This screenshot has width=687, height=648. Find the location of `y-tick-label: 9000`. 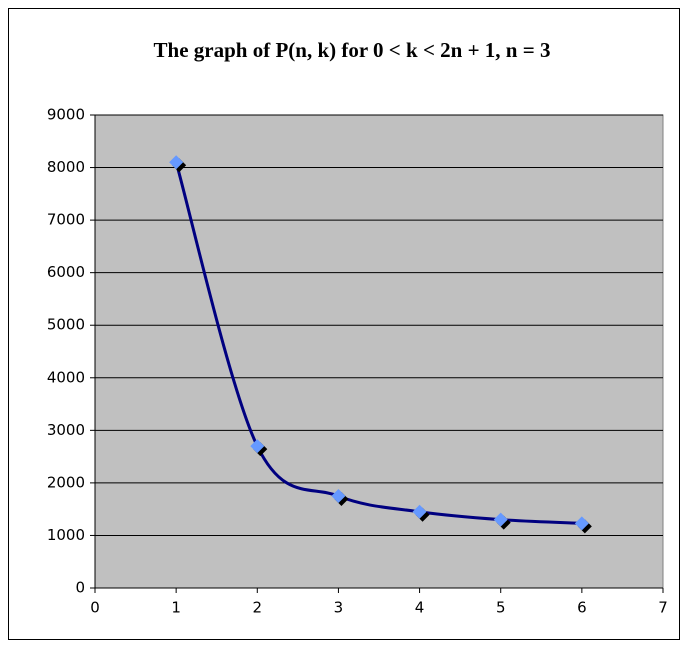

y-tick-label: 9000 is located at coordinates (66, 115).